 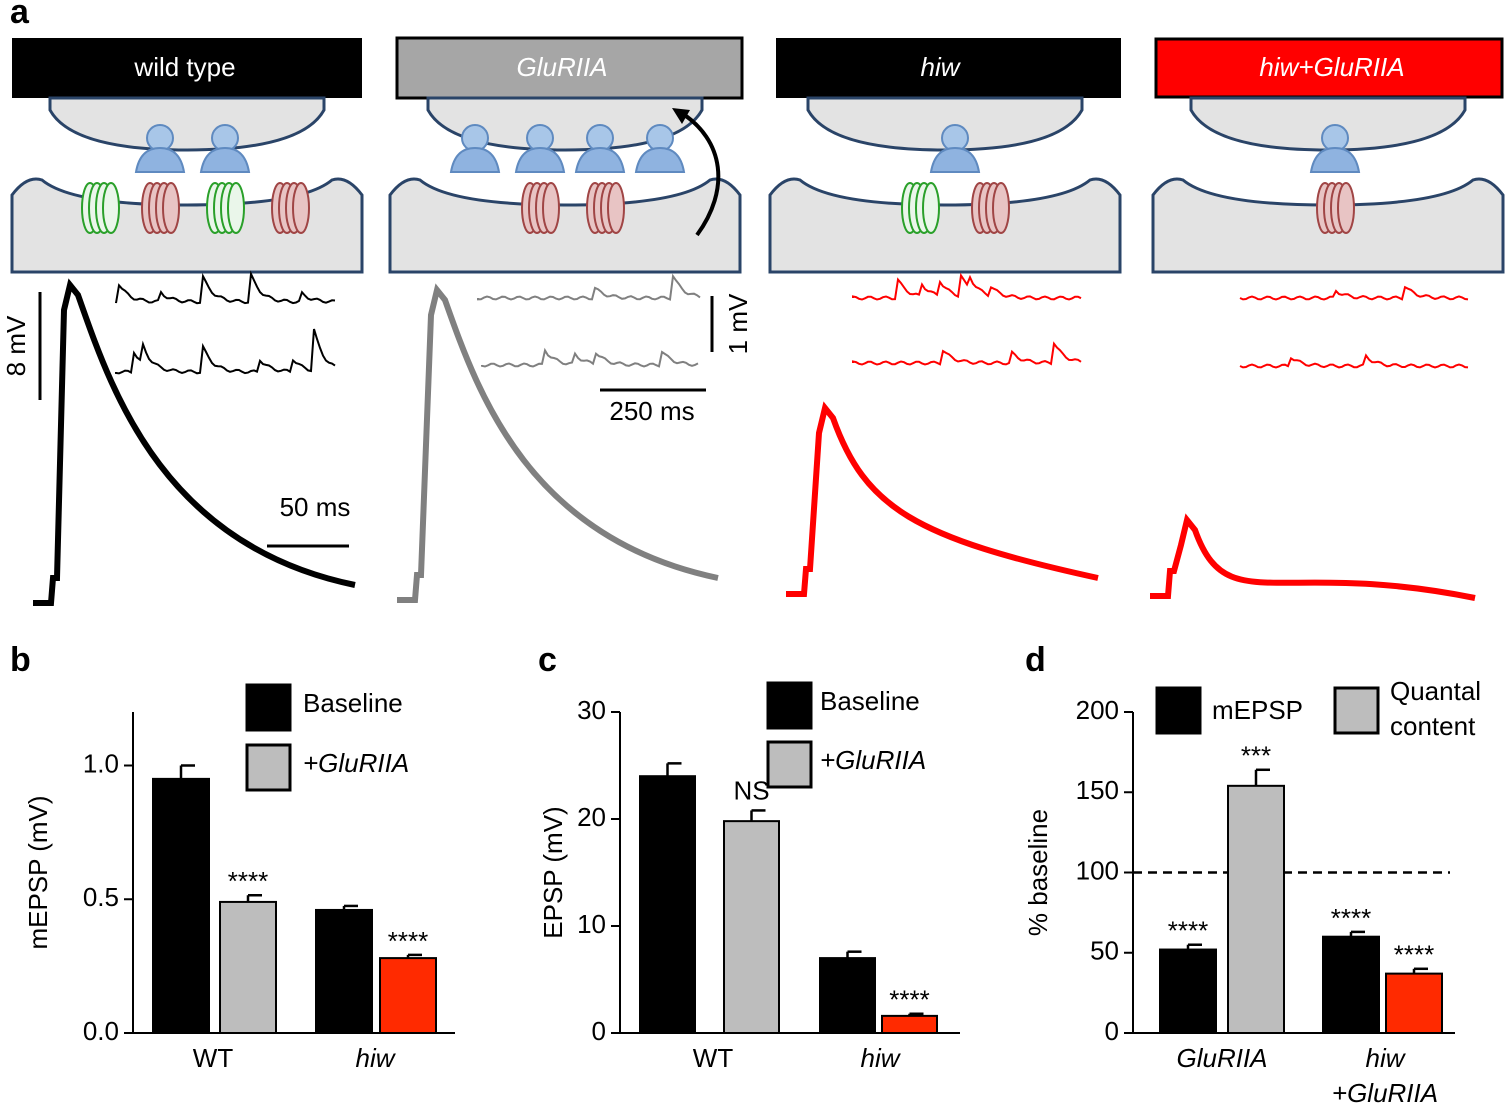 What do you see at coordinates (187, 124) in the screenshot?
I see `presynaptic-terminal` at bounding box center [187, 124].